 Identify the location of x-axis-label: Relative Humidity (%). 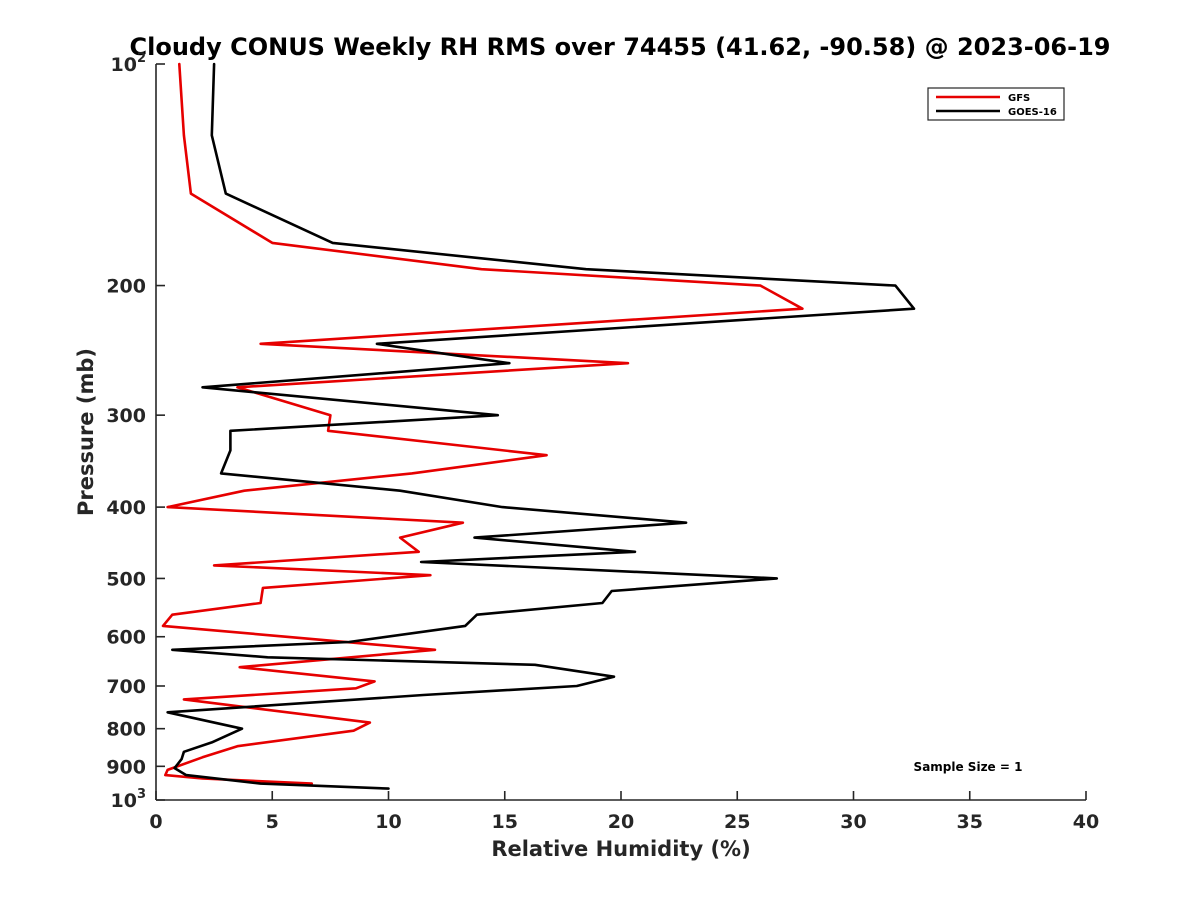
(620, 849).